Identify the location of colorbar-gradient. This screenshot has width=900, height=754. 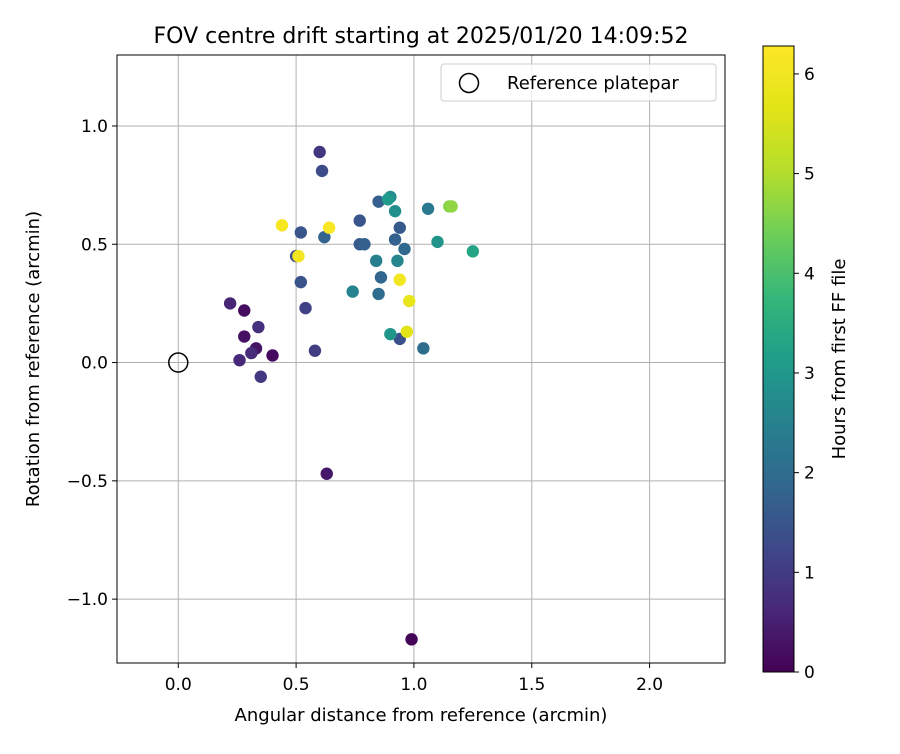
(778, 359).